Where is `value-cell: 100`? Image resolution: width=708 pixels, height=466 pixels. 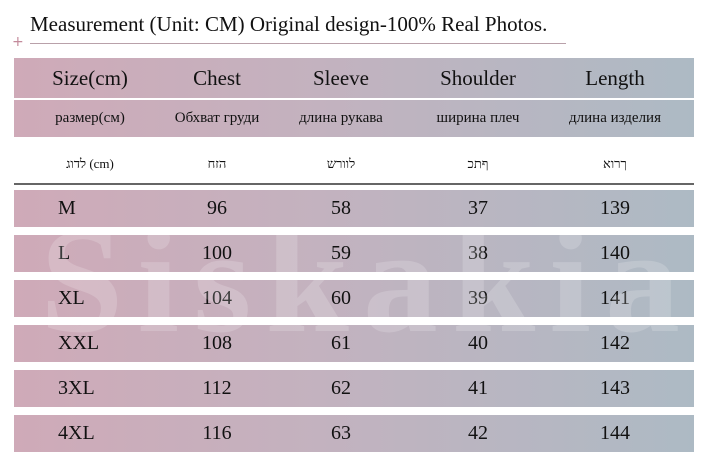 value-cell: 100 is located at coordinates (217, 253).